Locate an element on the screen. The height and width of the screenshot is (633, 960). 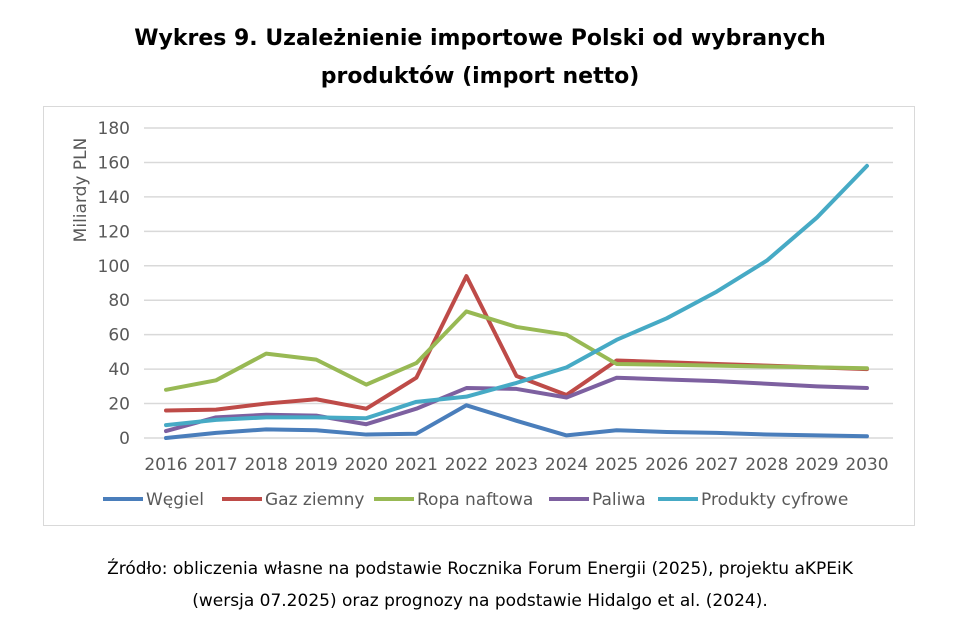
legend-item: Gaz ziemny is located at coordinates (293, 500).